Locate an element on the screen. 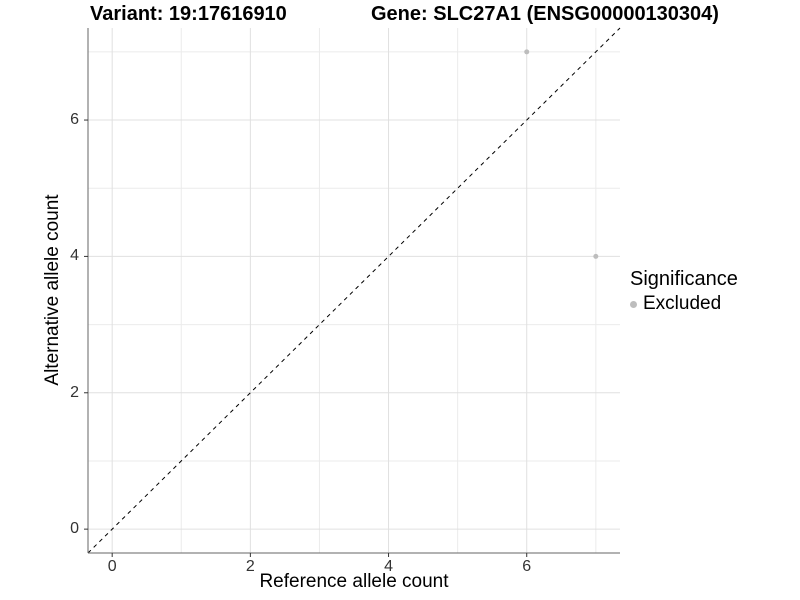 This screenshot has height=600, width=800. y-tick-label: 4 is located at coordinates (74, 256).